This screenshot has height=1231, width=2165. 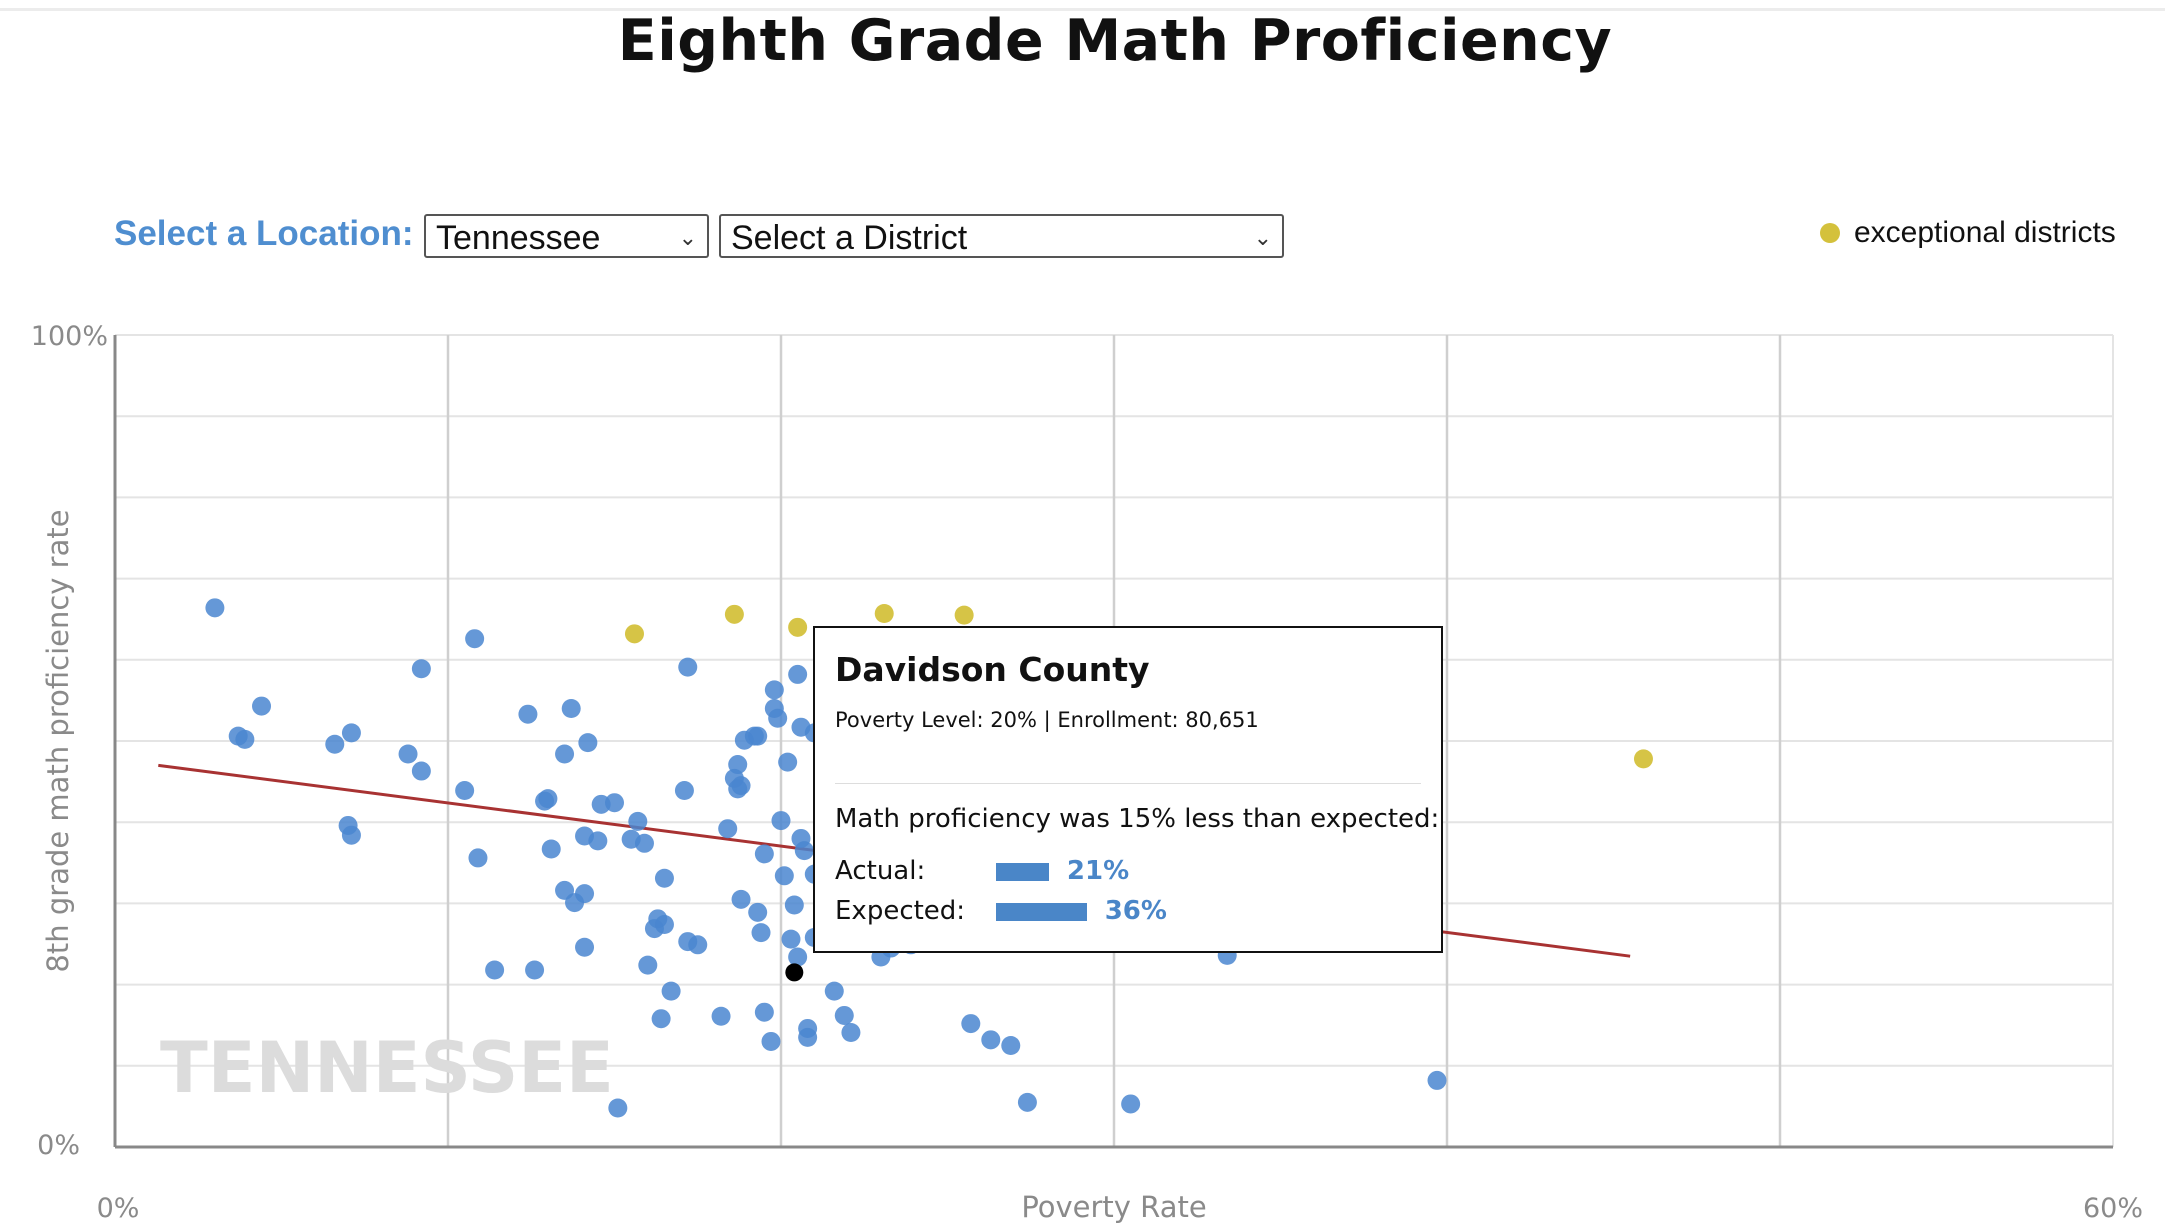 What do you see at coordinates (69, 336) in the screenshot?
I see `y-tick-label-max: 100%` at bounding box center [69, 336].